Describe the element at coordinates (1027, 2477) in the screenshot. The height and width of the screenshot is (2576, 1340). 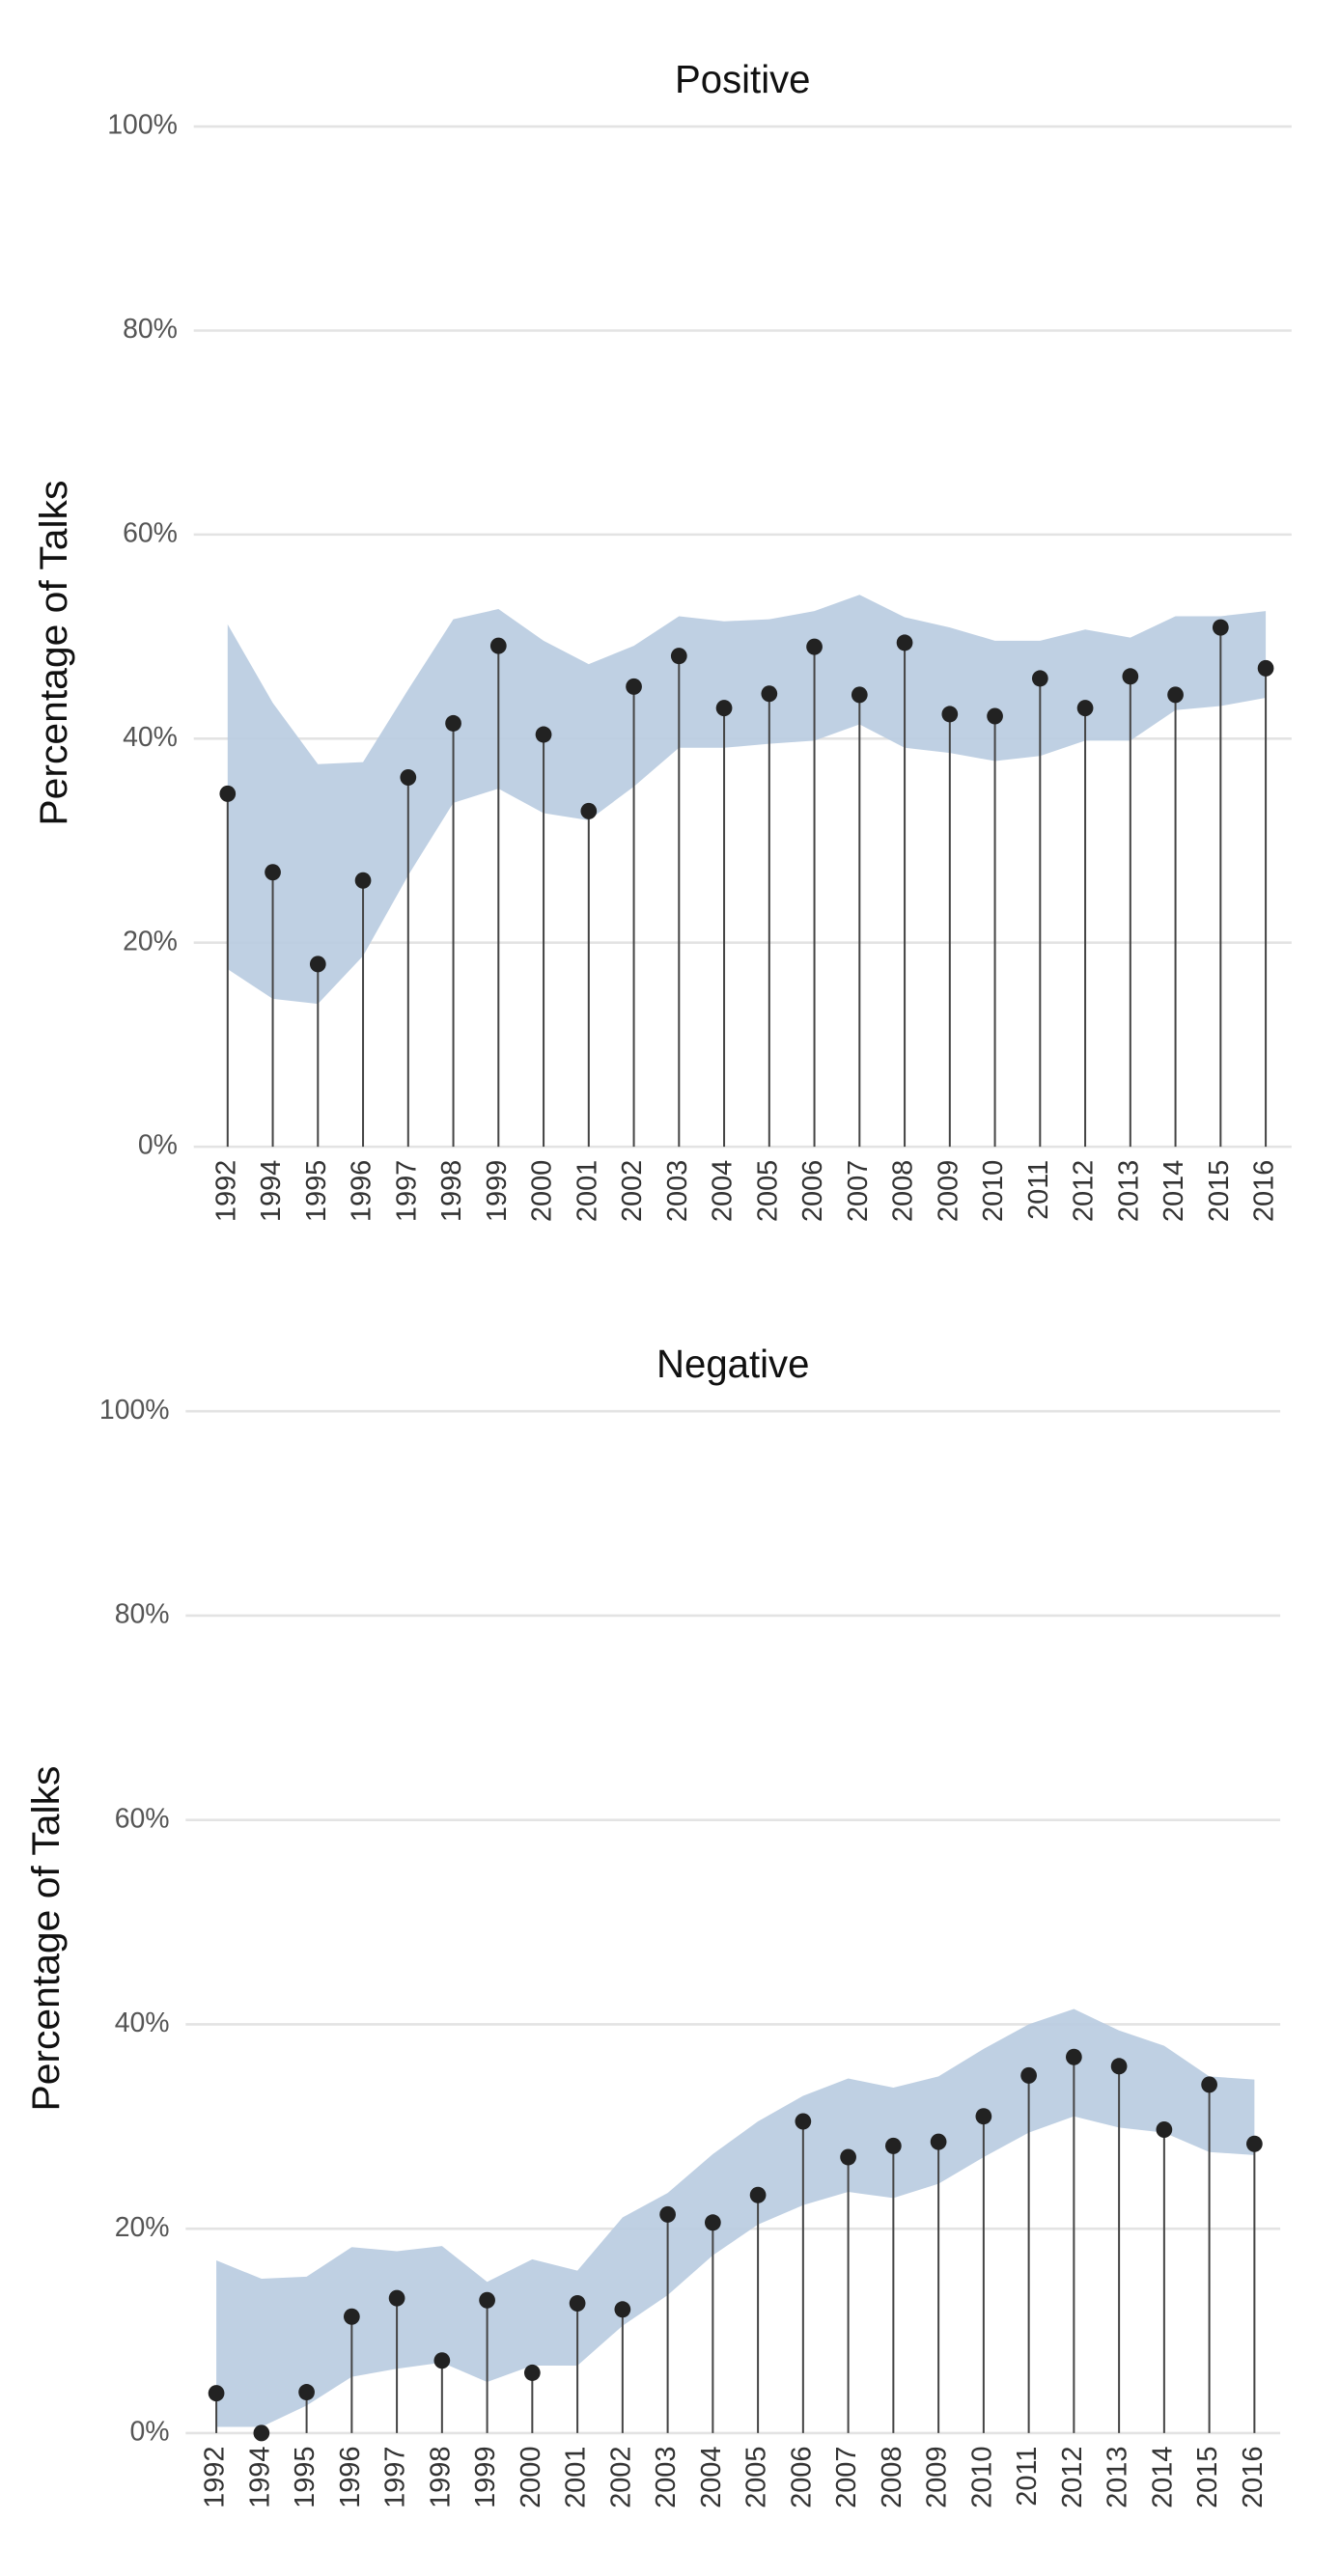
I see `x-tick-label: 2011` at that location.